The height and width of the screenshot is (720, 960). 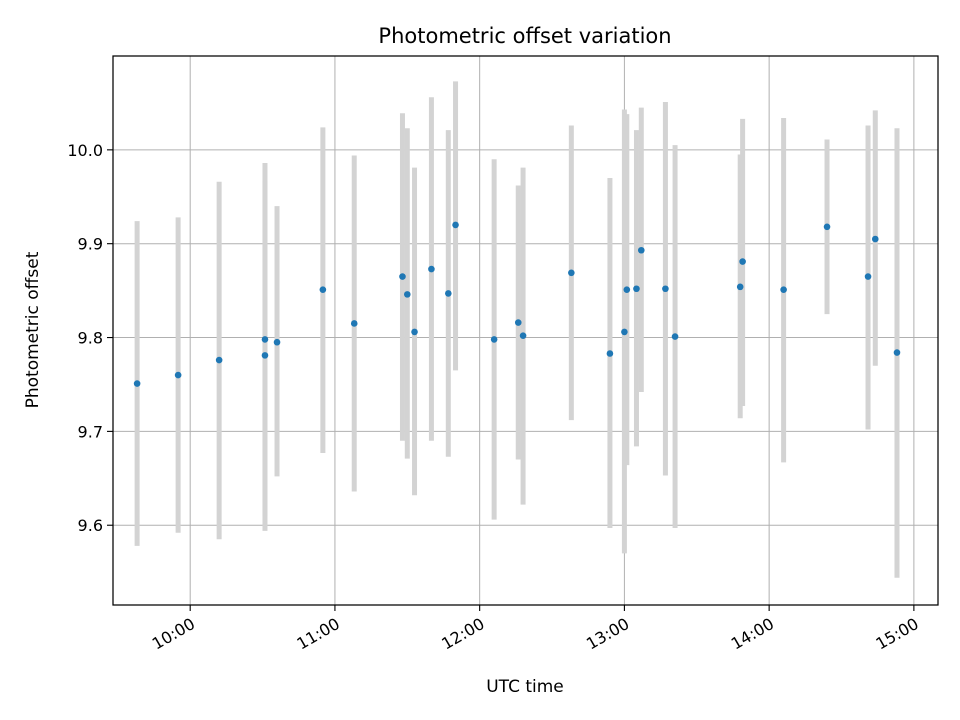 What do you see at coordinates (90, 431) in the screenshot?
I see `y-tick-label: 9.7` at bounding box center [90, 431].